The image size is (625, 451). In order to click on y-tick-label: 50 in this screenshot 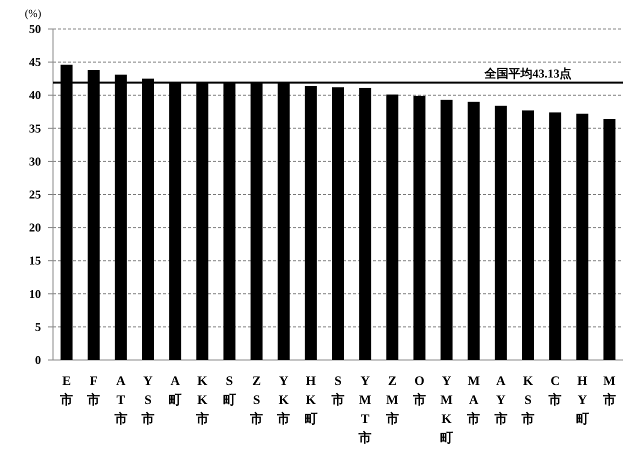, I will do `click(35, 29)`.